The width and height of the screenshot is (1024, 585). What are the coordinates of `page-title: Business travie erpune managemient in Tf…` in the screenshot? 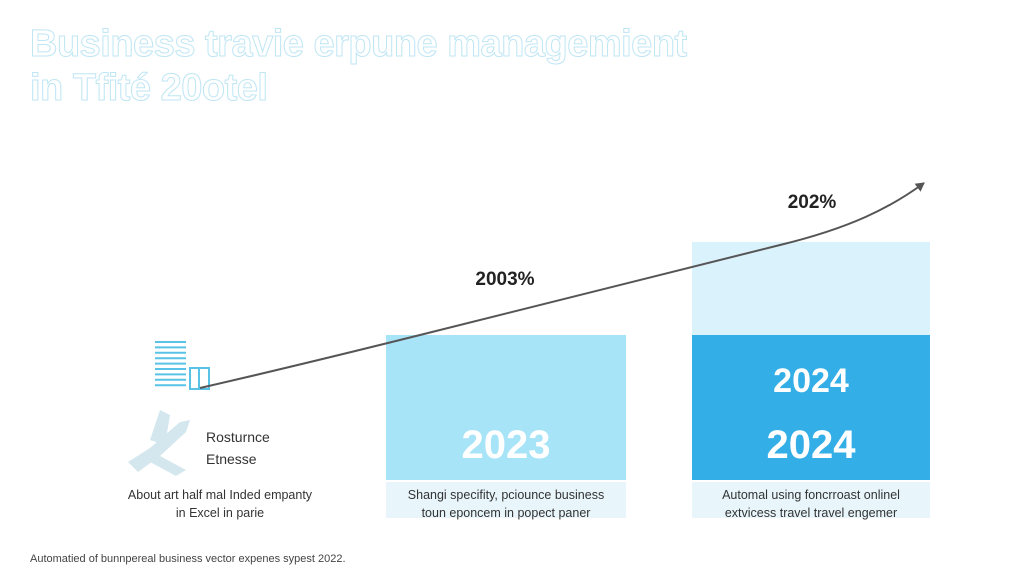 It's located at (480, 66).